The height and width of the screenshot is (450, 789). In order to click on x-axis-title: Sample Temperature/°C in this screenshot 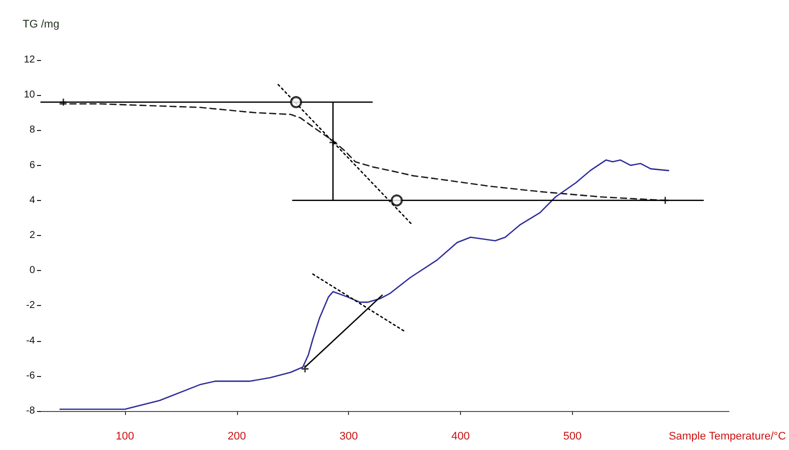, I will do `click(727, 436)`.